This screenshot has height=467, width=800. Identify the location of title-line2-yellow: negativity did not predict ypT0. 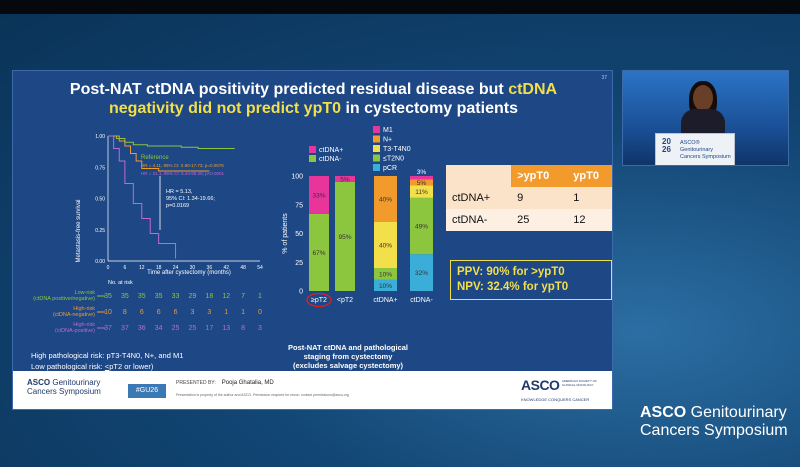
(225, 108).